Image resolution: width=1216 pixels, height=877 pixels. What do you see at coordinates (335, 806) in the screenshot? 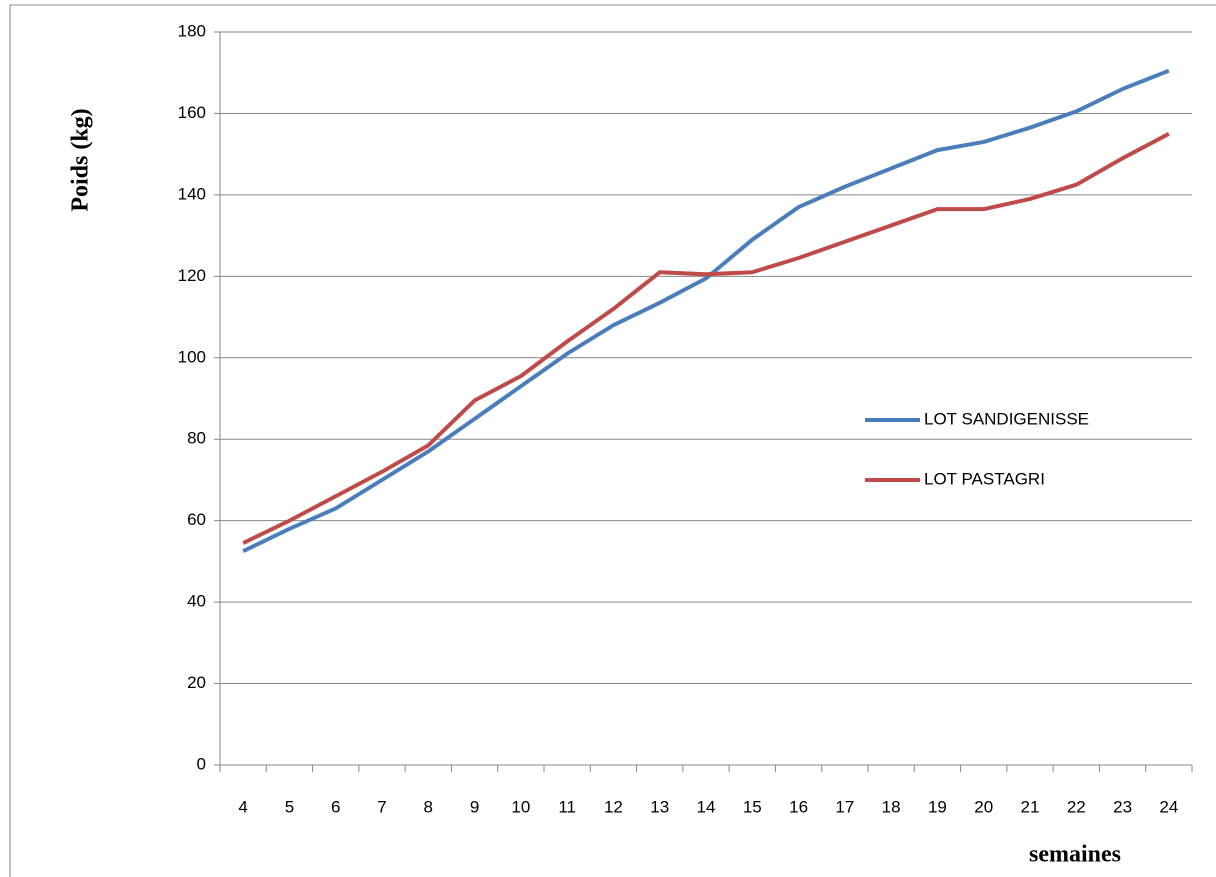
I see `x-tick-label: 6` at bounding box center [335, 806].